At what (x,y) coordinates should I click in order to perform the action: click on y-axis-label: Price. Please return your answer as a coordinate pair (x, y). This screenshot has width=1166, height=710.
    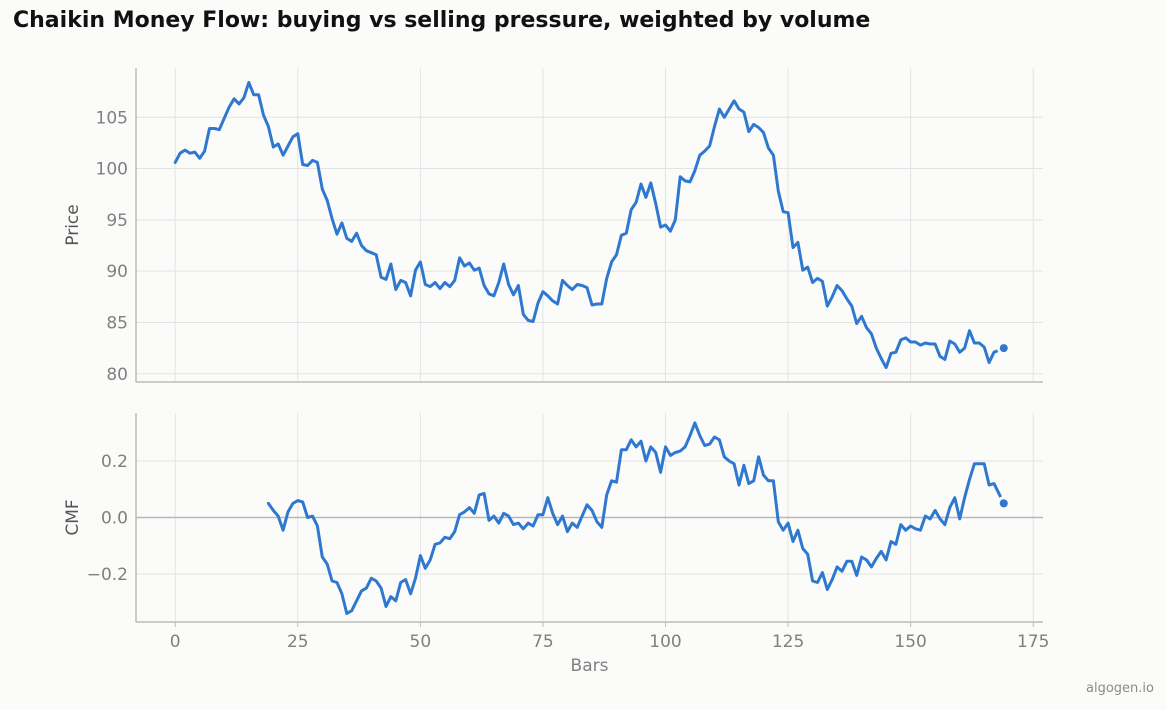
    Looking at the image, I should click on (73, 224).